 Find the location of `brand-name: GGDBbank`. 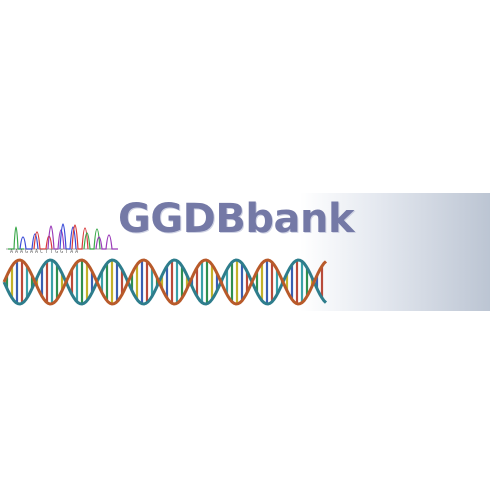

brand-name: GGDBbank is located at coordinates (236, 219).